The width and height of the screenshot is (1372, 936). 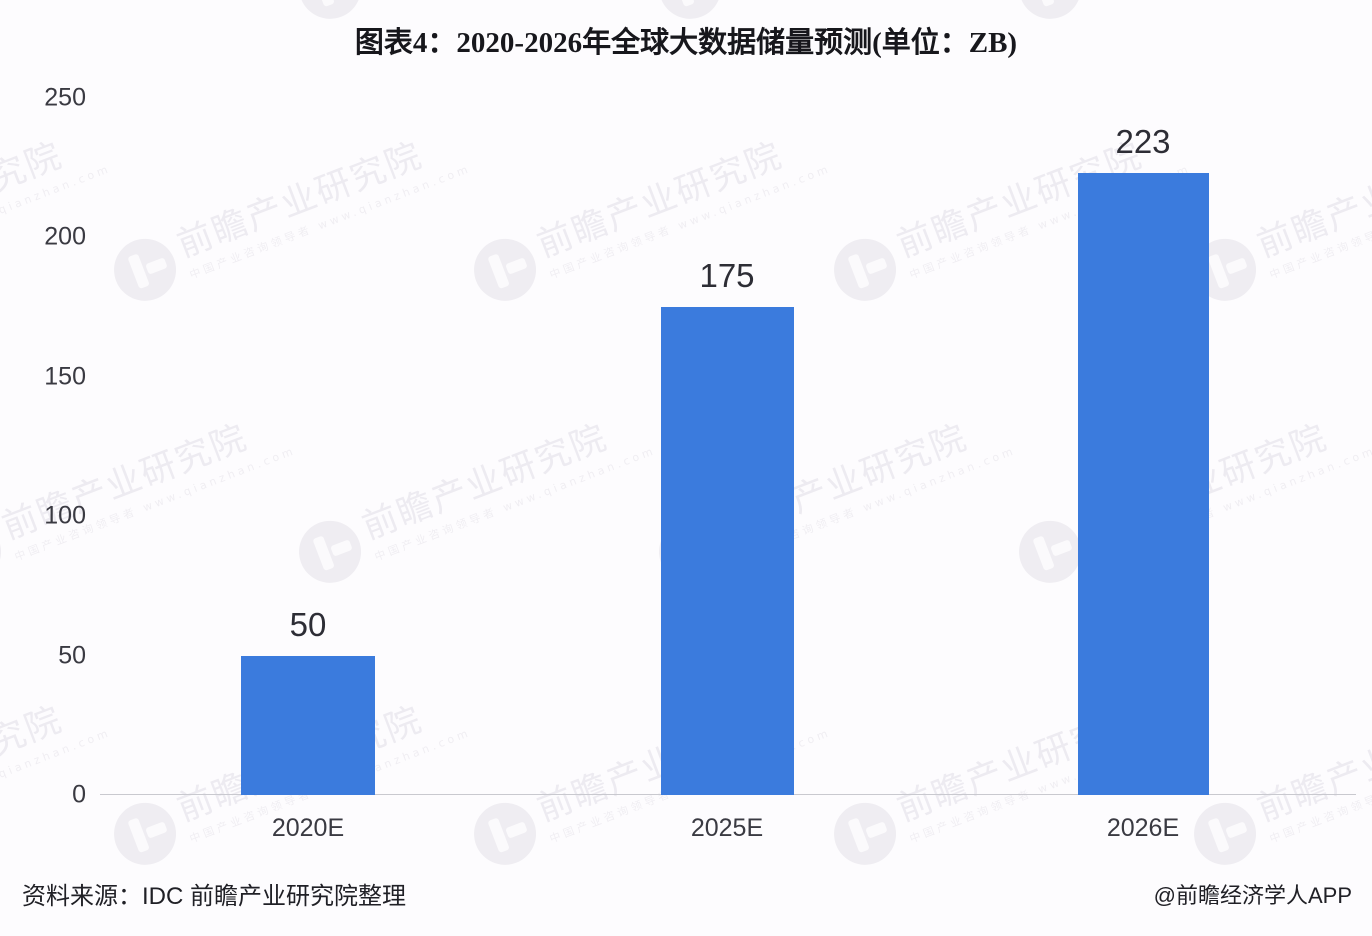 What do you see at coordinates (727, 551) in the screenshot?
I see `bar-2025E` at bounding box center [727, 551].